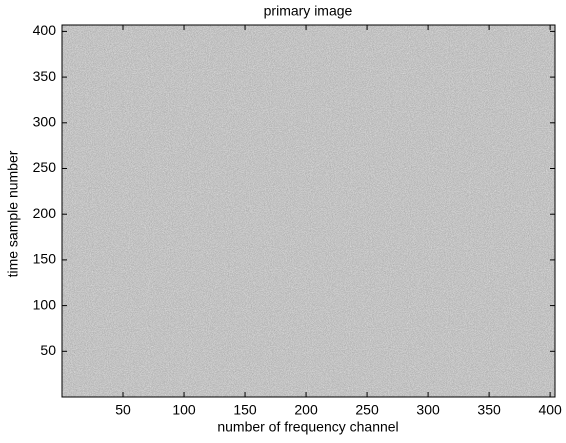  Describe the element at coordinates (306, 410) in the screenshot. I see `x-tick-label: 200` at that location.